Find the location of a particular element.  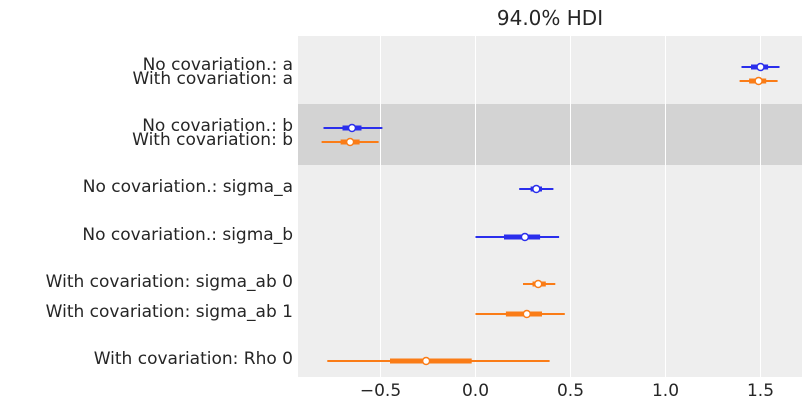

x-tick-label: 1.0 is located at coordinates (665, 391).